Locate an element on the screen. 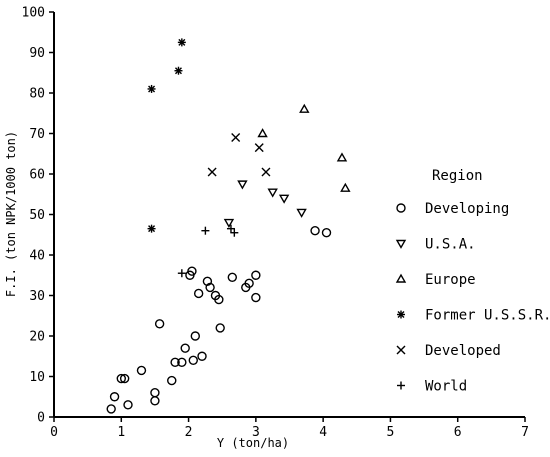 The image size is (550, 457). legend-title: Region is located at coordinates (457, 176).